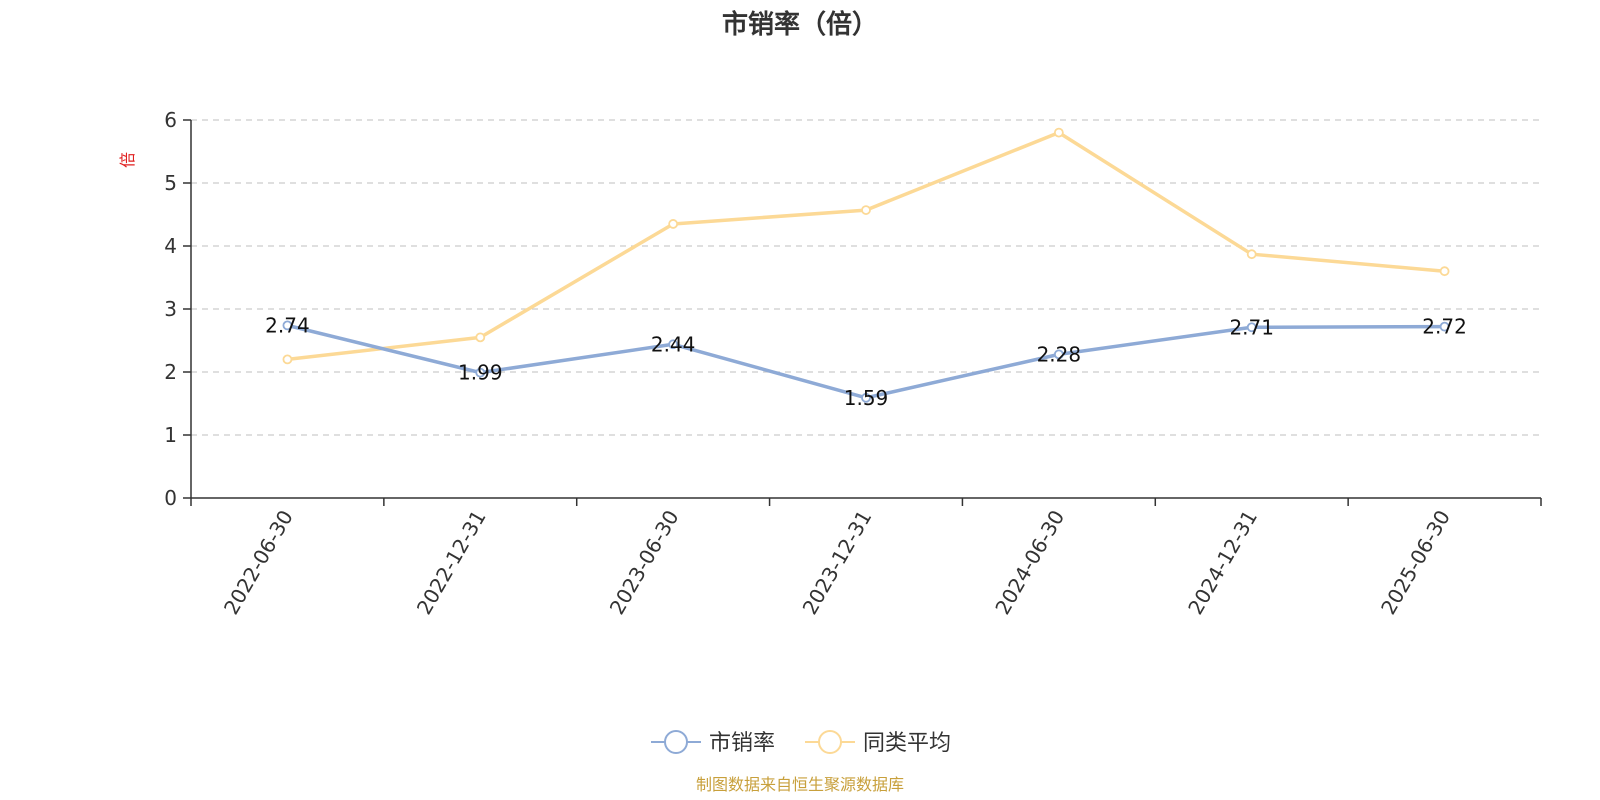 The height and width of the screenshot is (800, 1600). Describe the element at coordinates (800, 784) in the screenshot. I see `footer-source: 制图数据来自恒生聚源数据库` at that location.